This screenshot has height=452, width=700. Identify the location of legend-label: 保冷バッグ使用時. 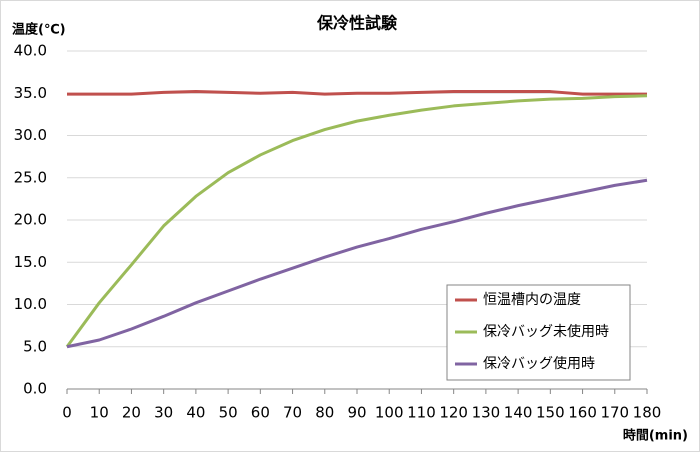
(539, 363).